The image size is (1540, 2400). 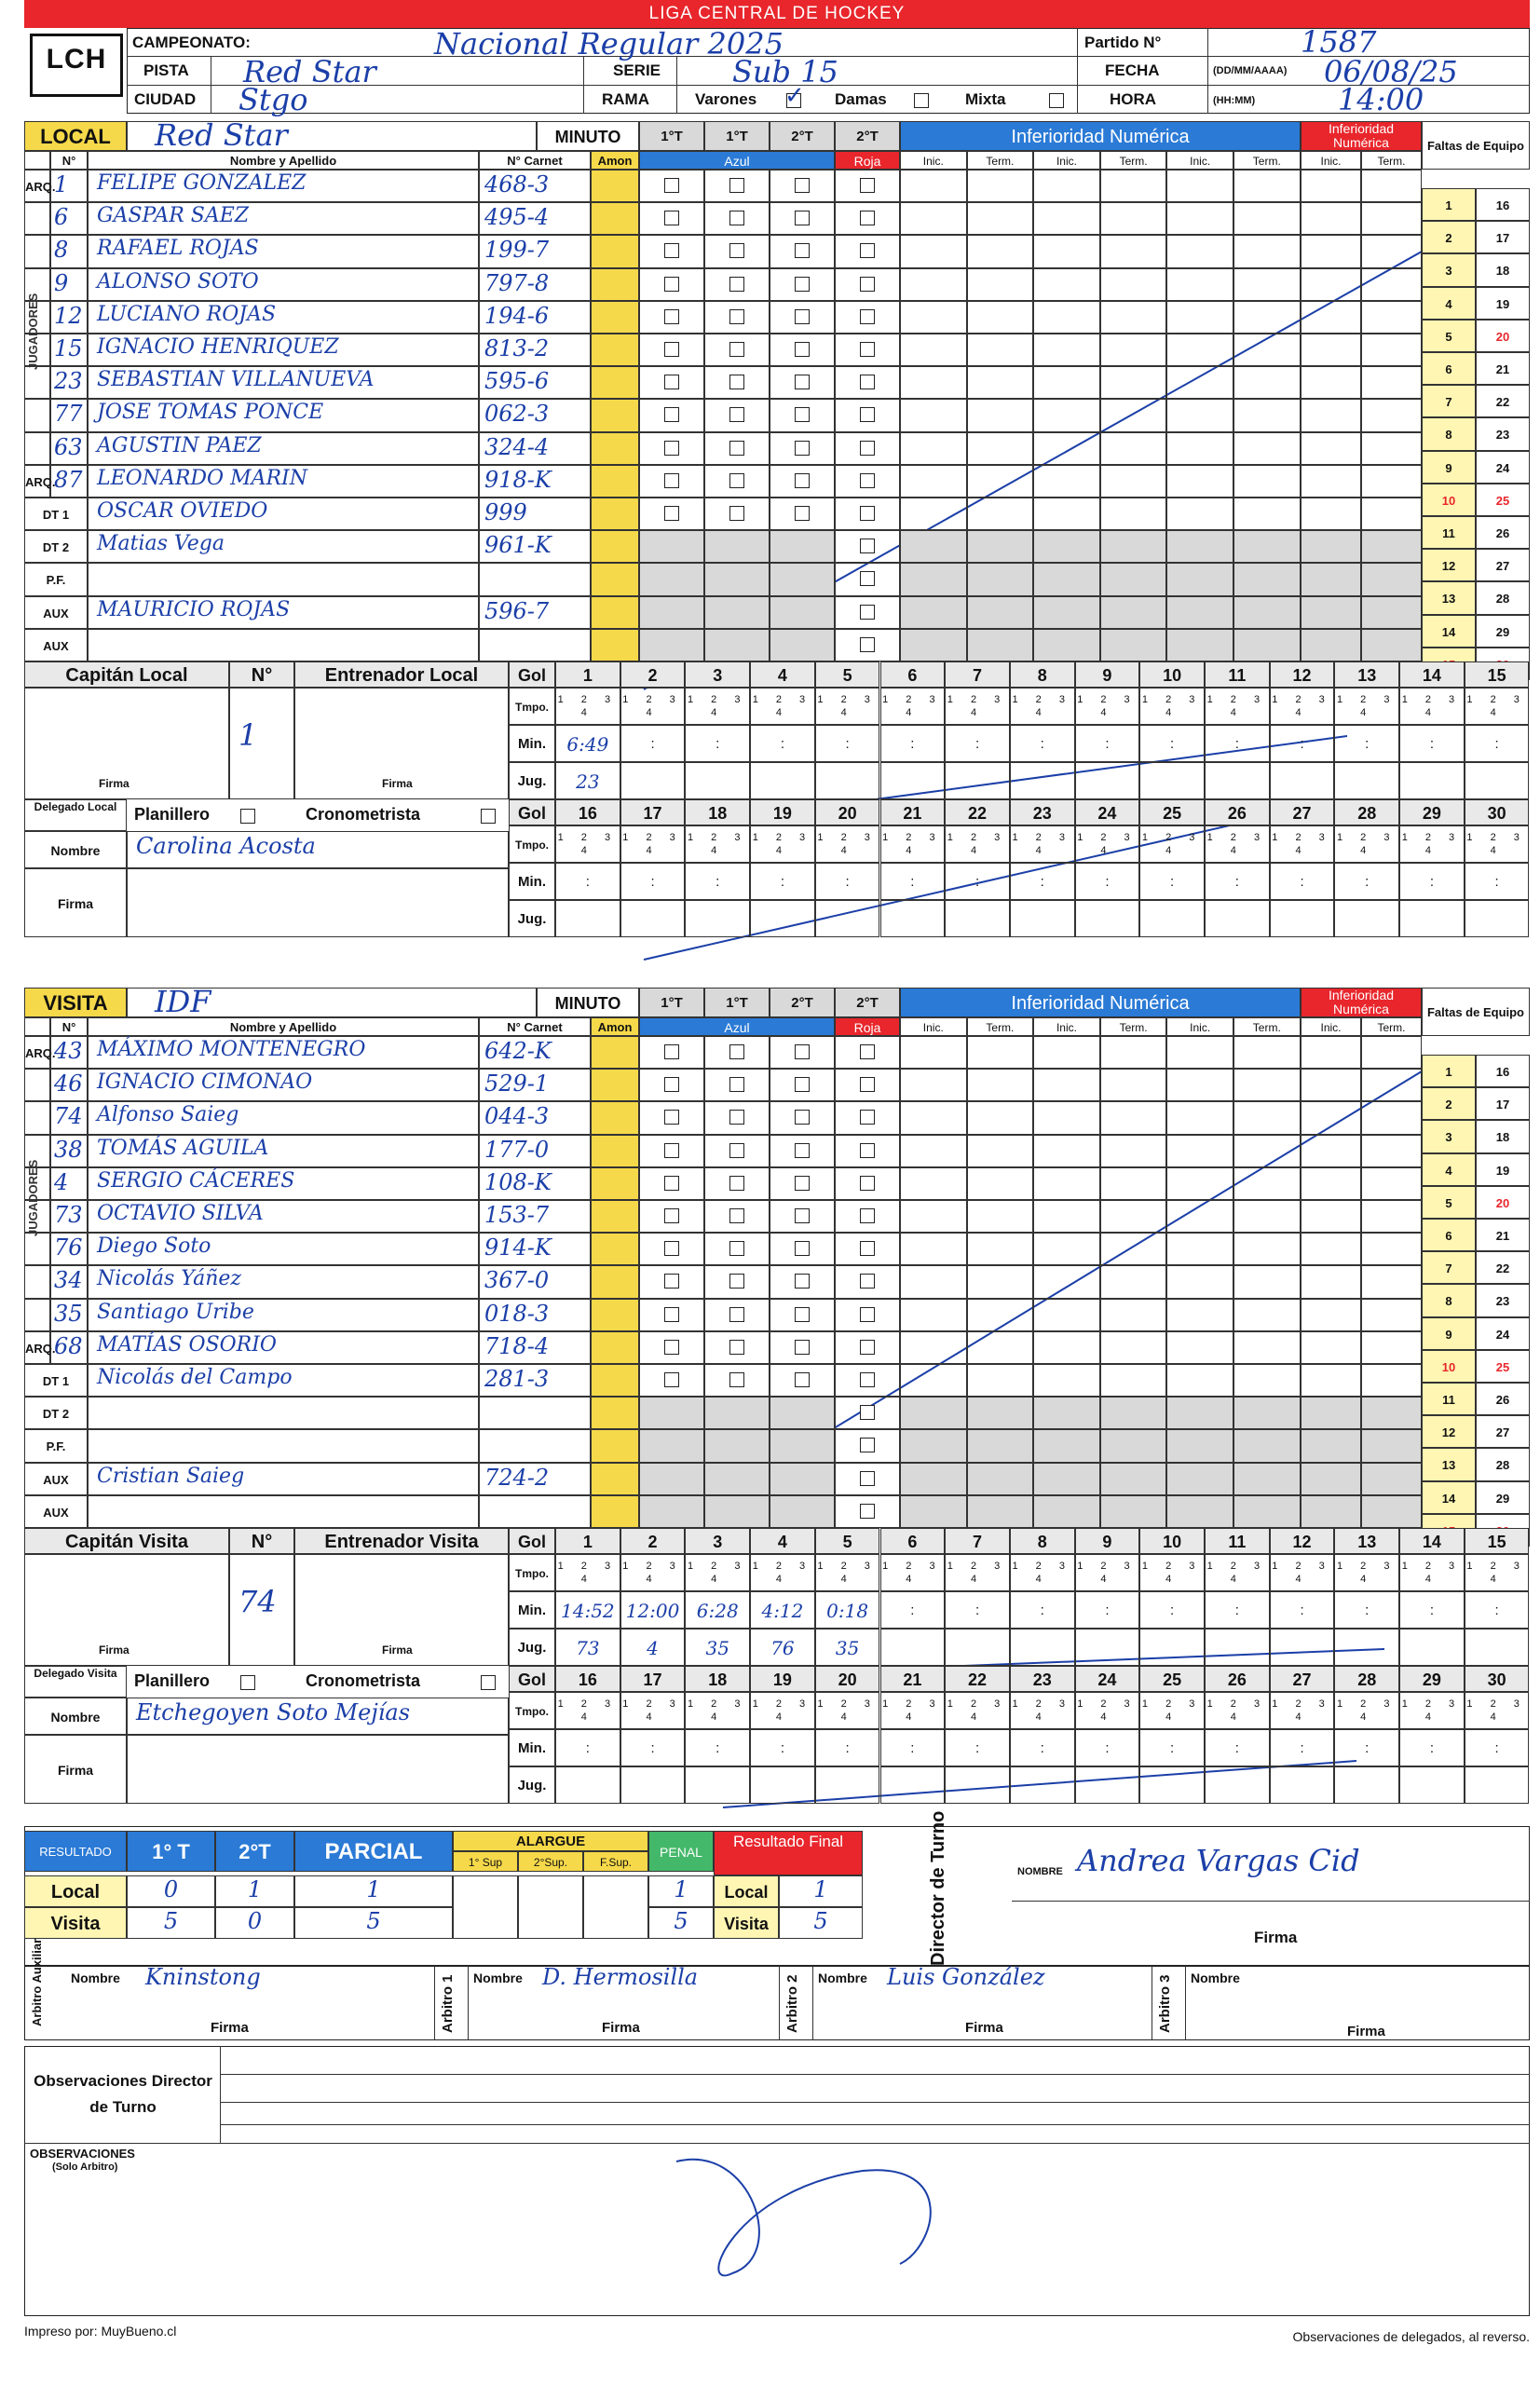 I want to click on local-goals2-tmpo-cell: 1 2 3 4, so click(x=1042, y=844).